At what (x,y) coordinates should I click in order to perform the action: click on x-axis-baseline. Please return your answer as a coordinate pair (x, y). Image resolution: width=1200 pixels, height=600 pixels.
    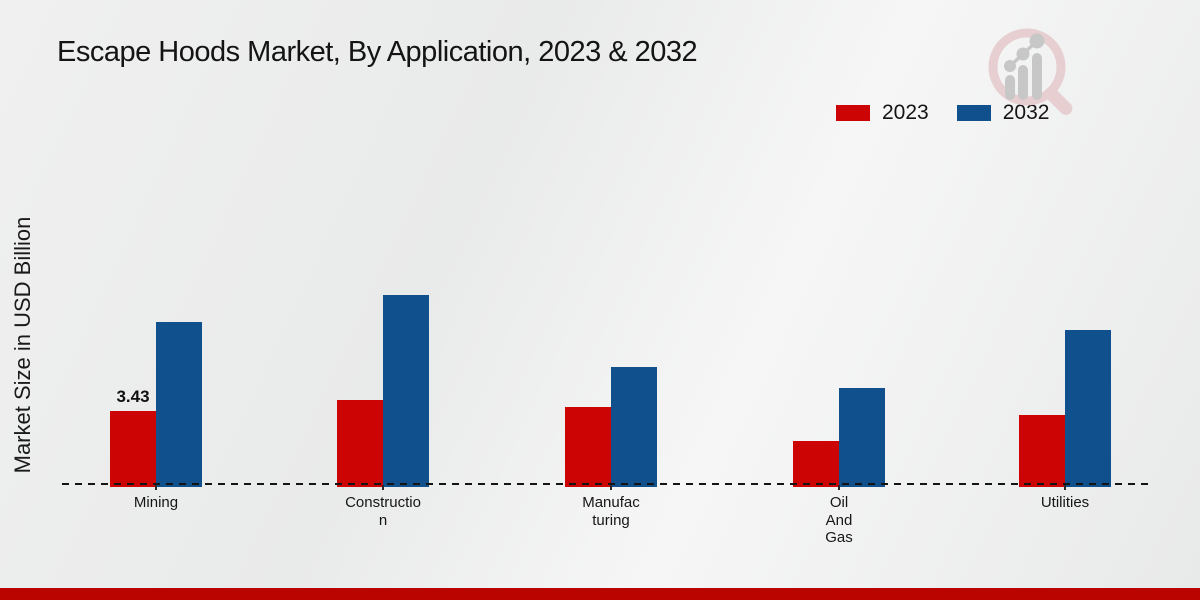
    Looking at the image, I should click on (608, 484).